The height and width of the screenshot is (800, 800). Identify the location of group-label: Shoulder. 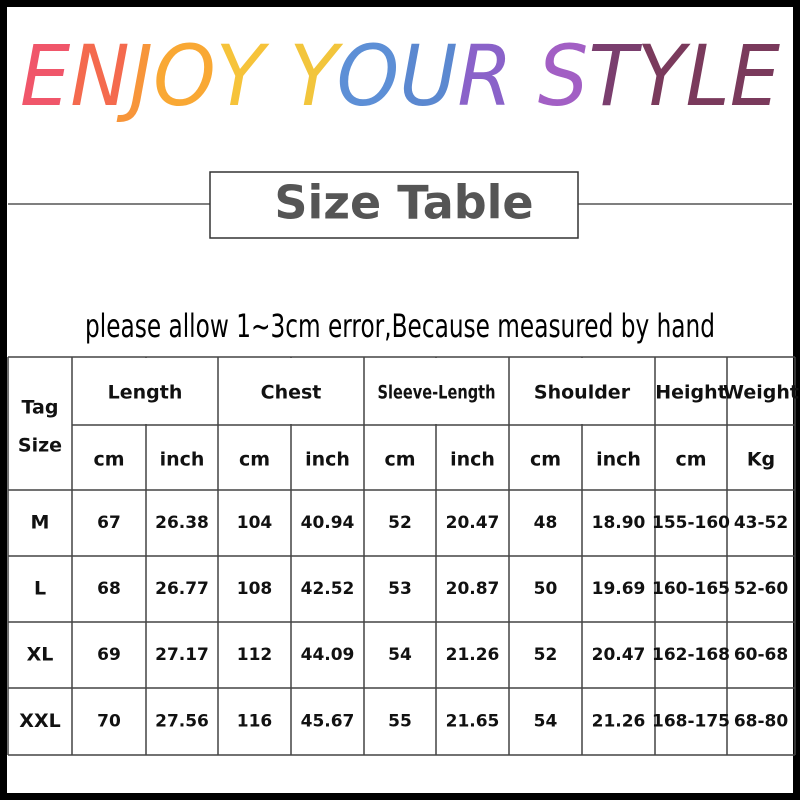
(582, 393).